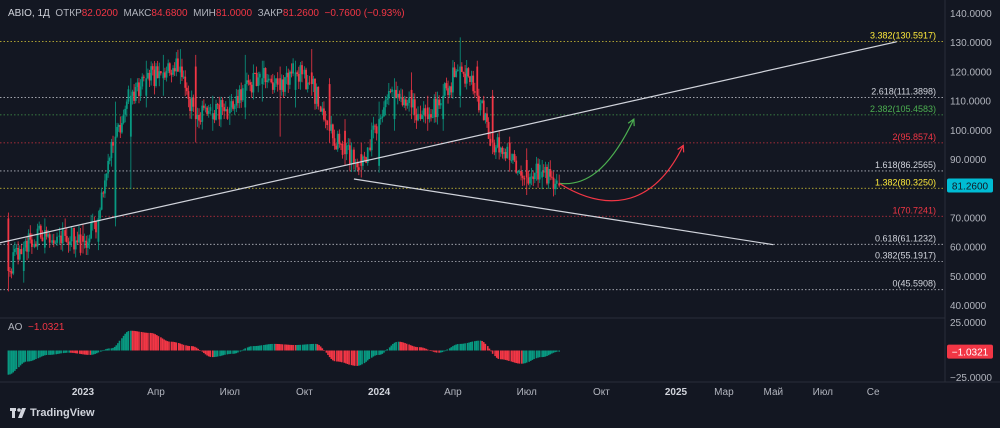 Image resolution: width=1000 pixels, height=428 pixels. What do you see at coordinates (970, 351) in the screenshot?
I see `ao-badge` at bounding box center [970, 351].